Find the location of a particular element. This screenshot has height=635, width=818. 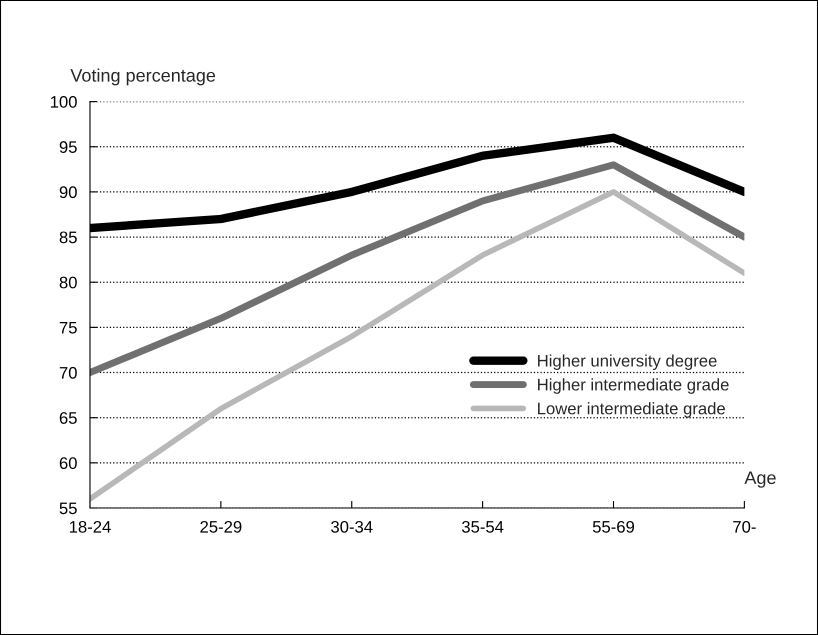

y-tick-label: 70 is located at coordinates (68, 372).